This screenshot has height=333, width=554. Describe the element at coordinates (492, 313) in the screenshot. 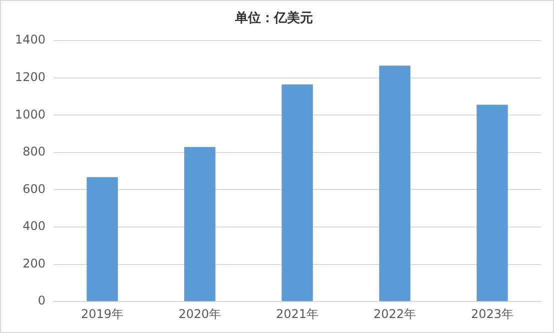

I see `x-tick-label: 2023年` at that location.